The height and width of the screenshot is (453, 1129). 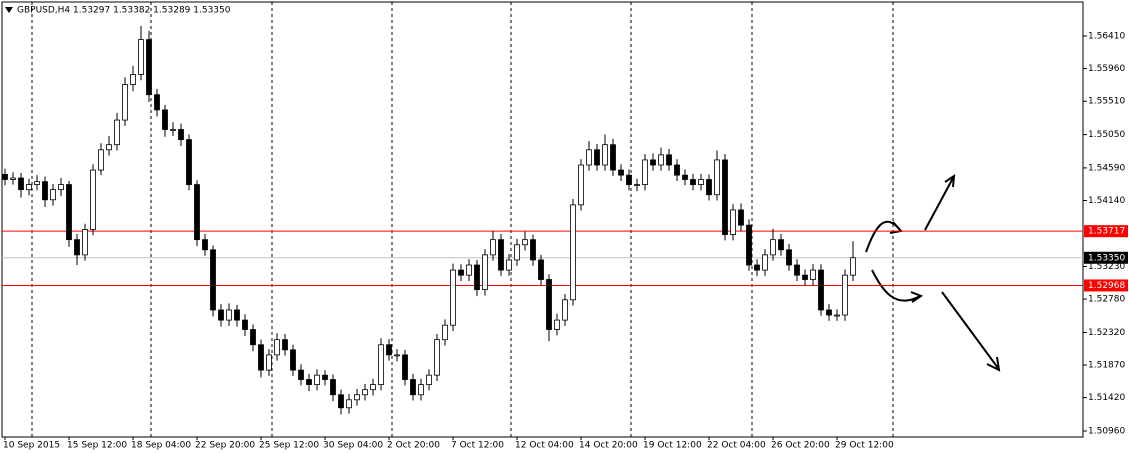 What do you see at coordinates (864, 446) in the screenshot?
I see `x-tick-label: 29 Oct 12:00` at bounding box center [864, 446].